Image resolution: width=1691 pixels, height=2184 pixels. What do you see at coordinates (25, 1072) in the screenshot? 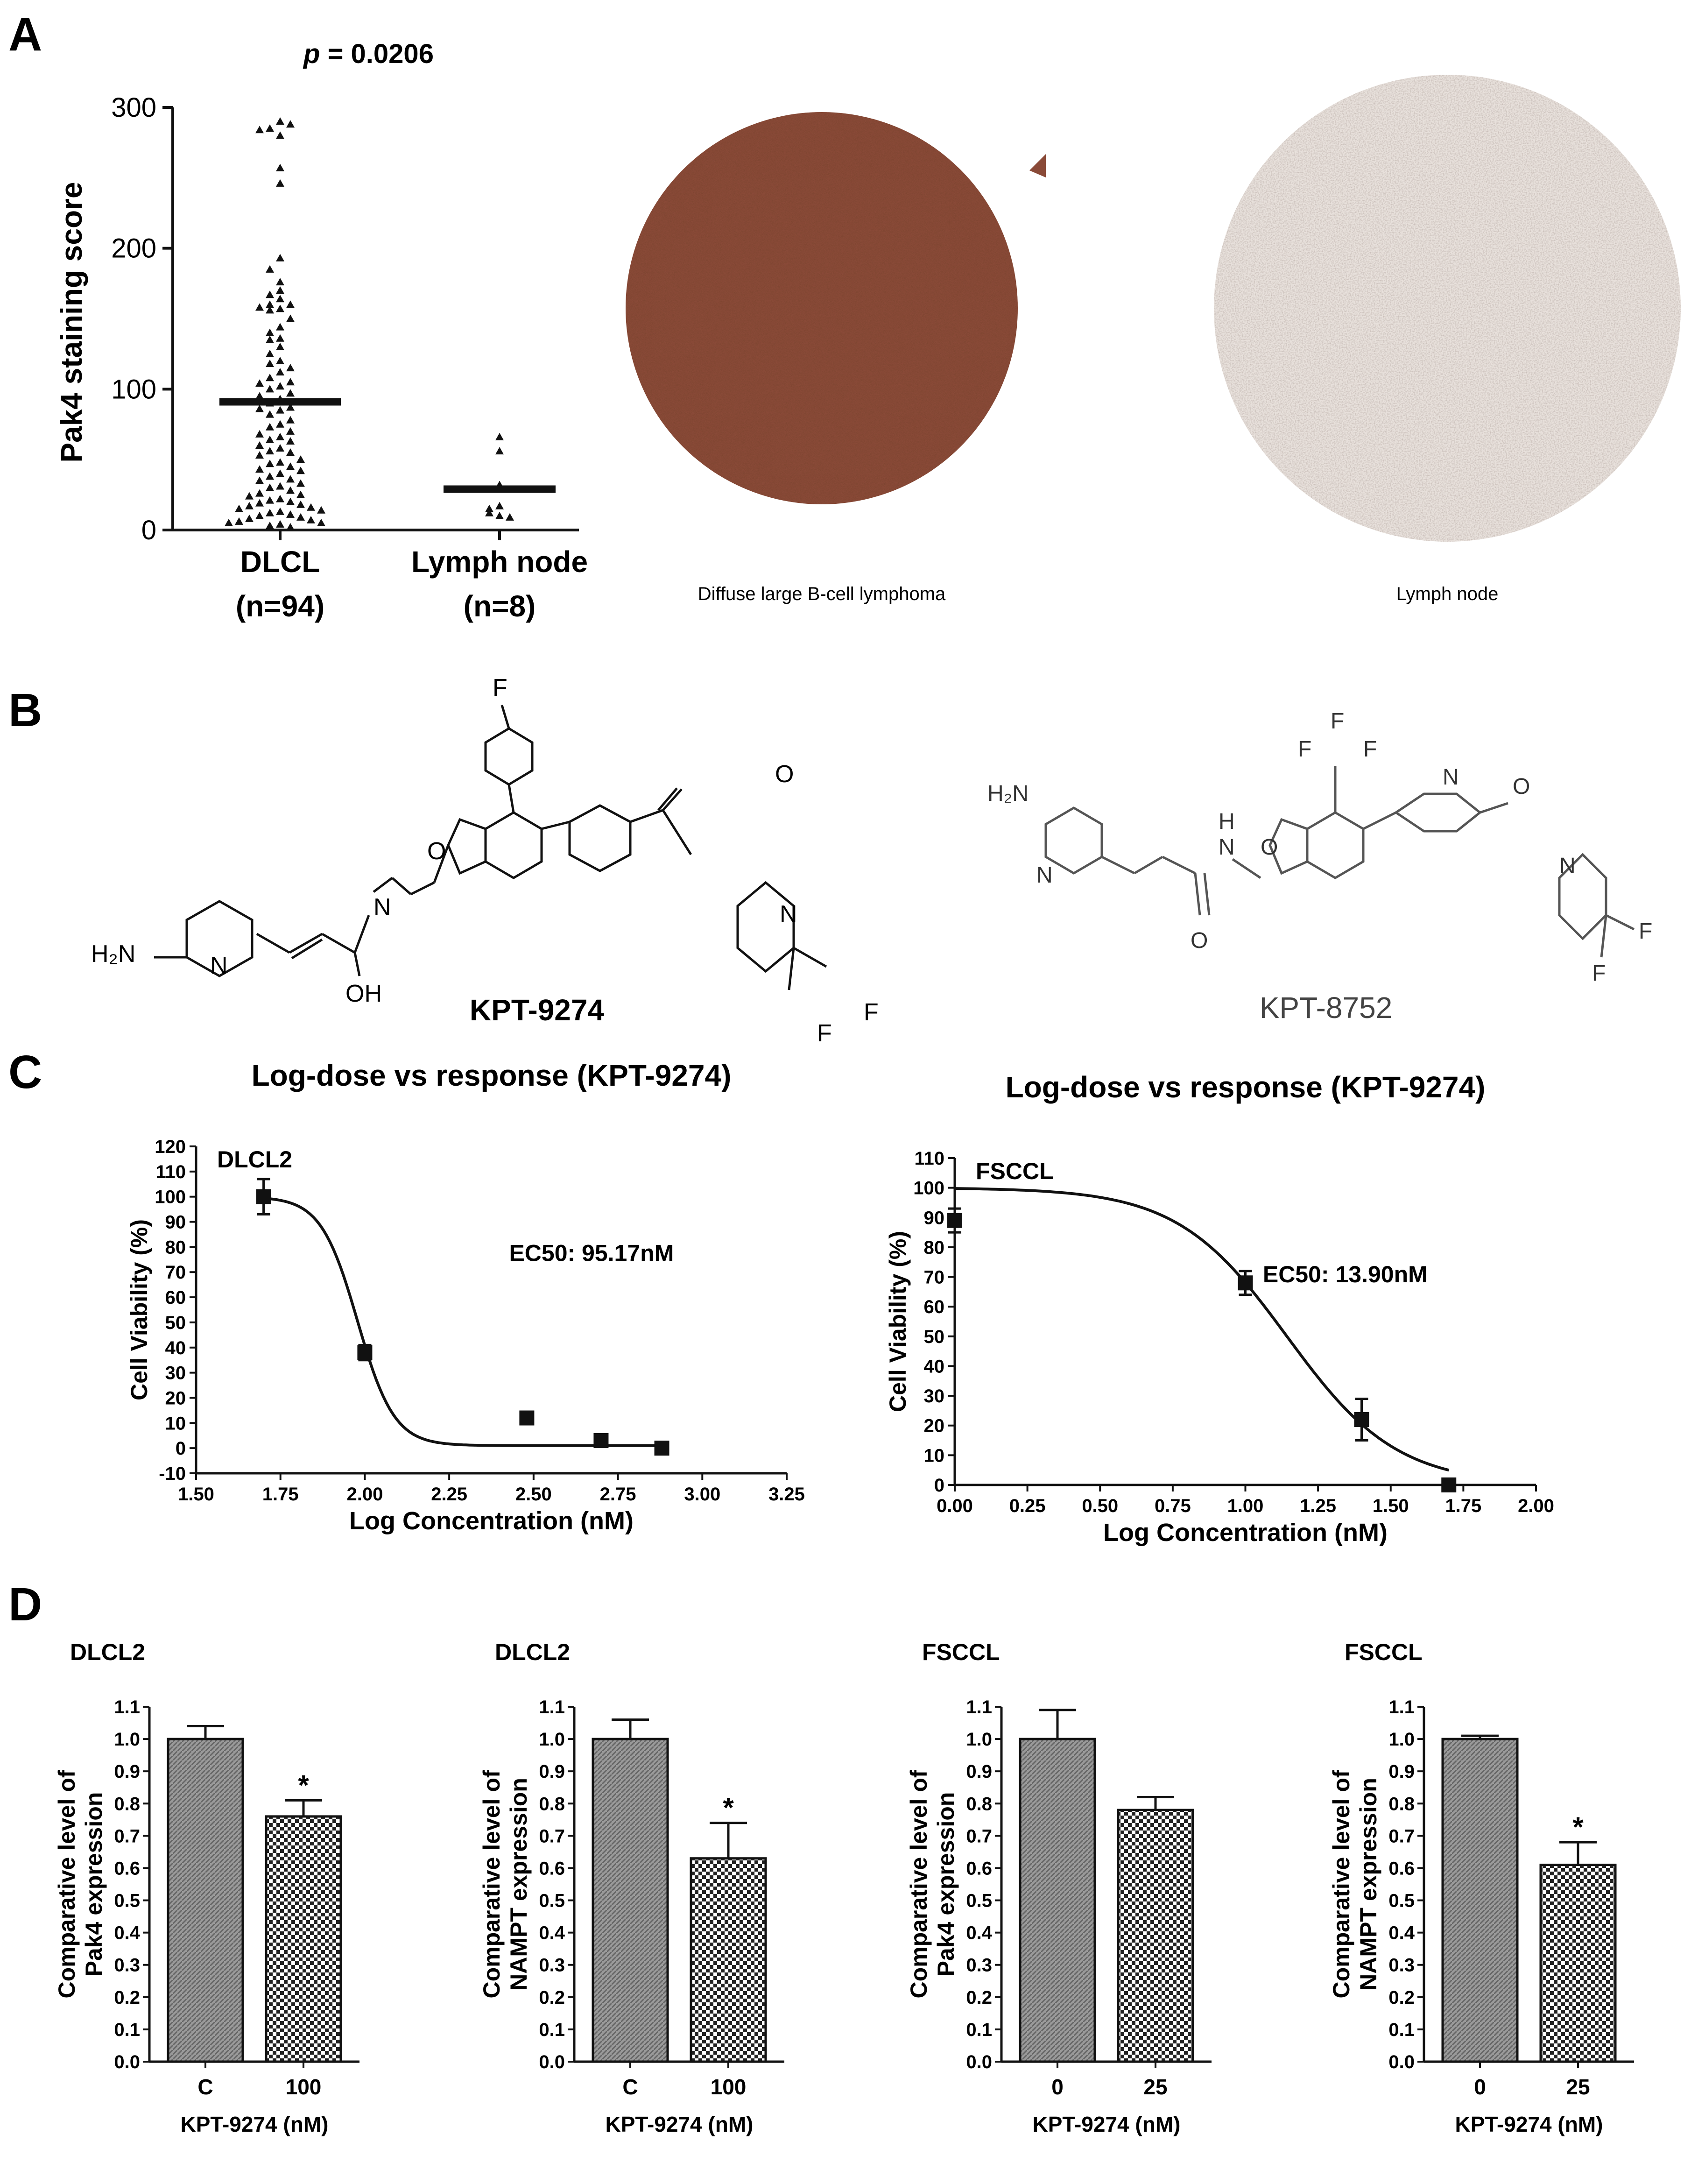
I see `panel-label-c: C` at bounding box center [25, 1072].